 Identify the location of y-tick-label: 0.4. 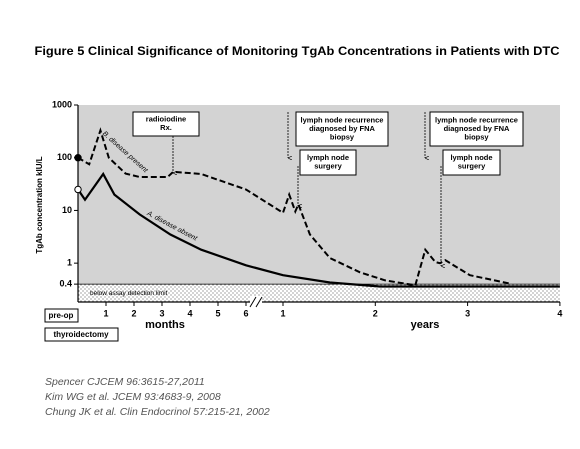
(65, 284).